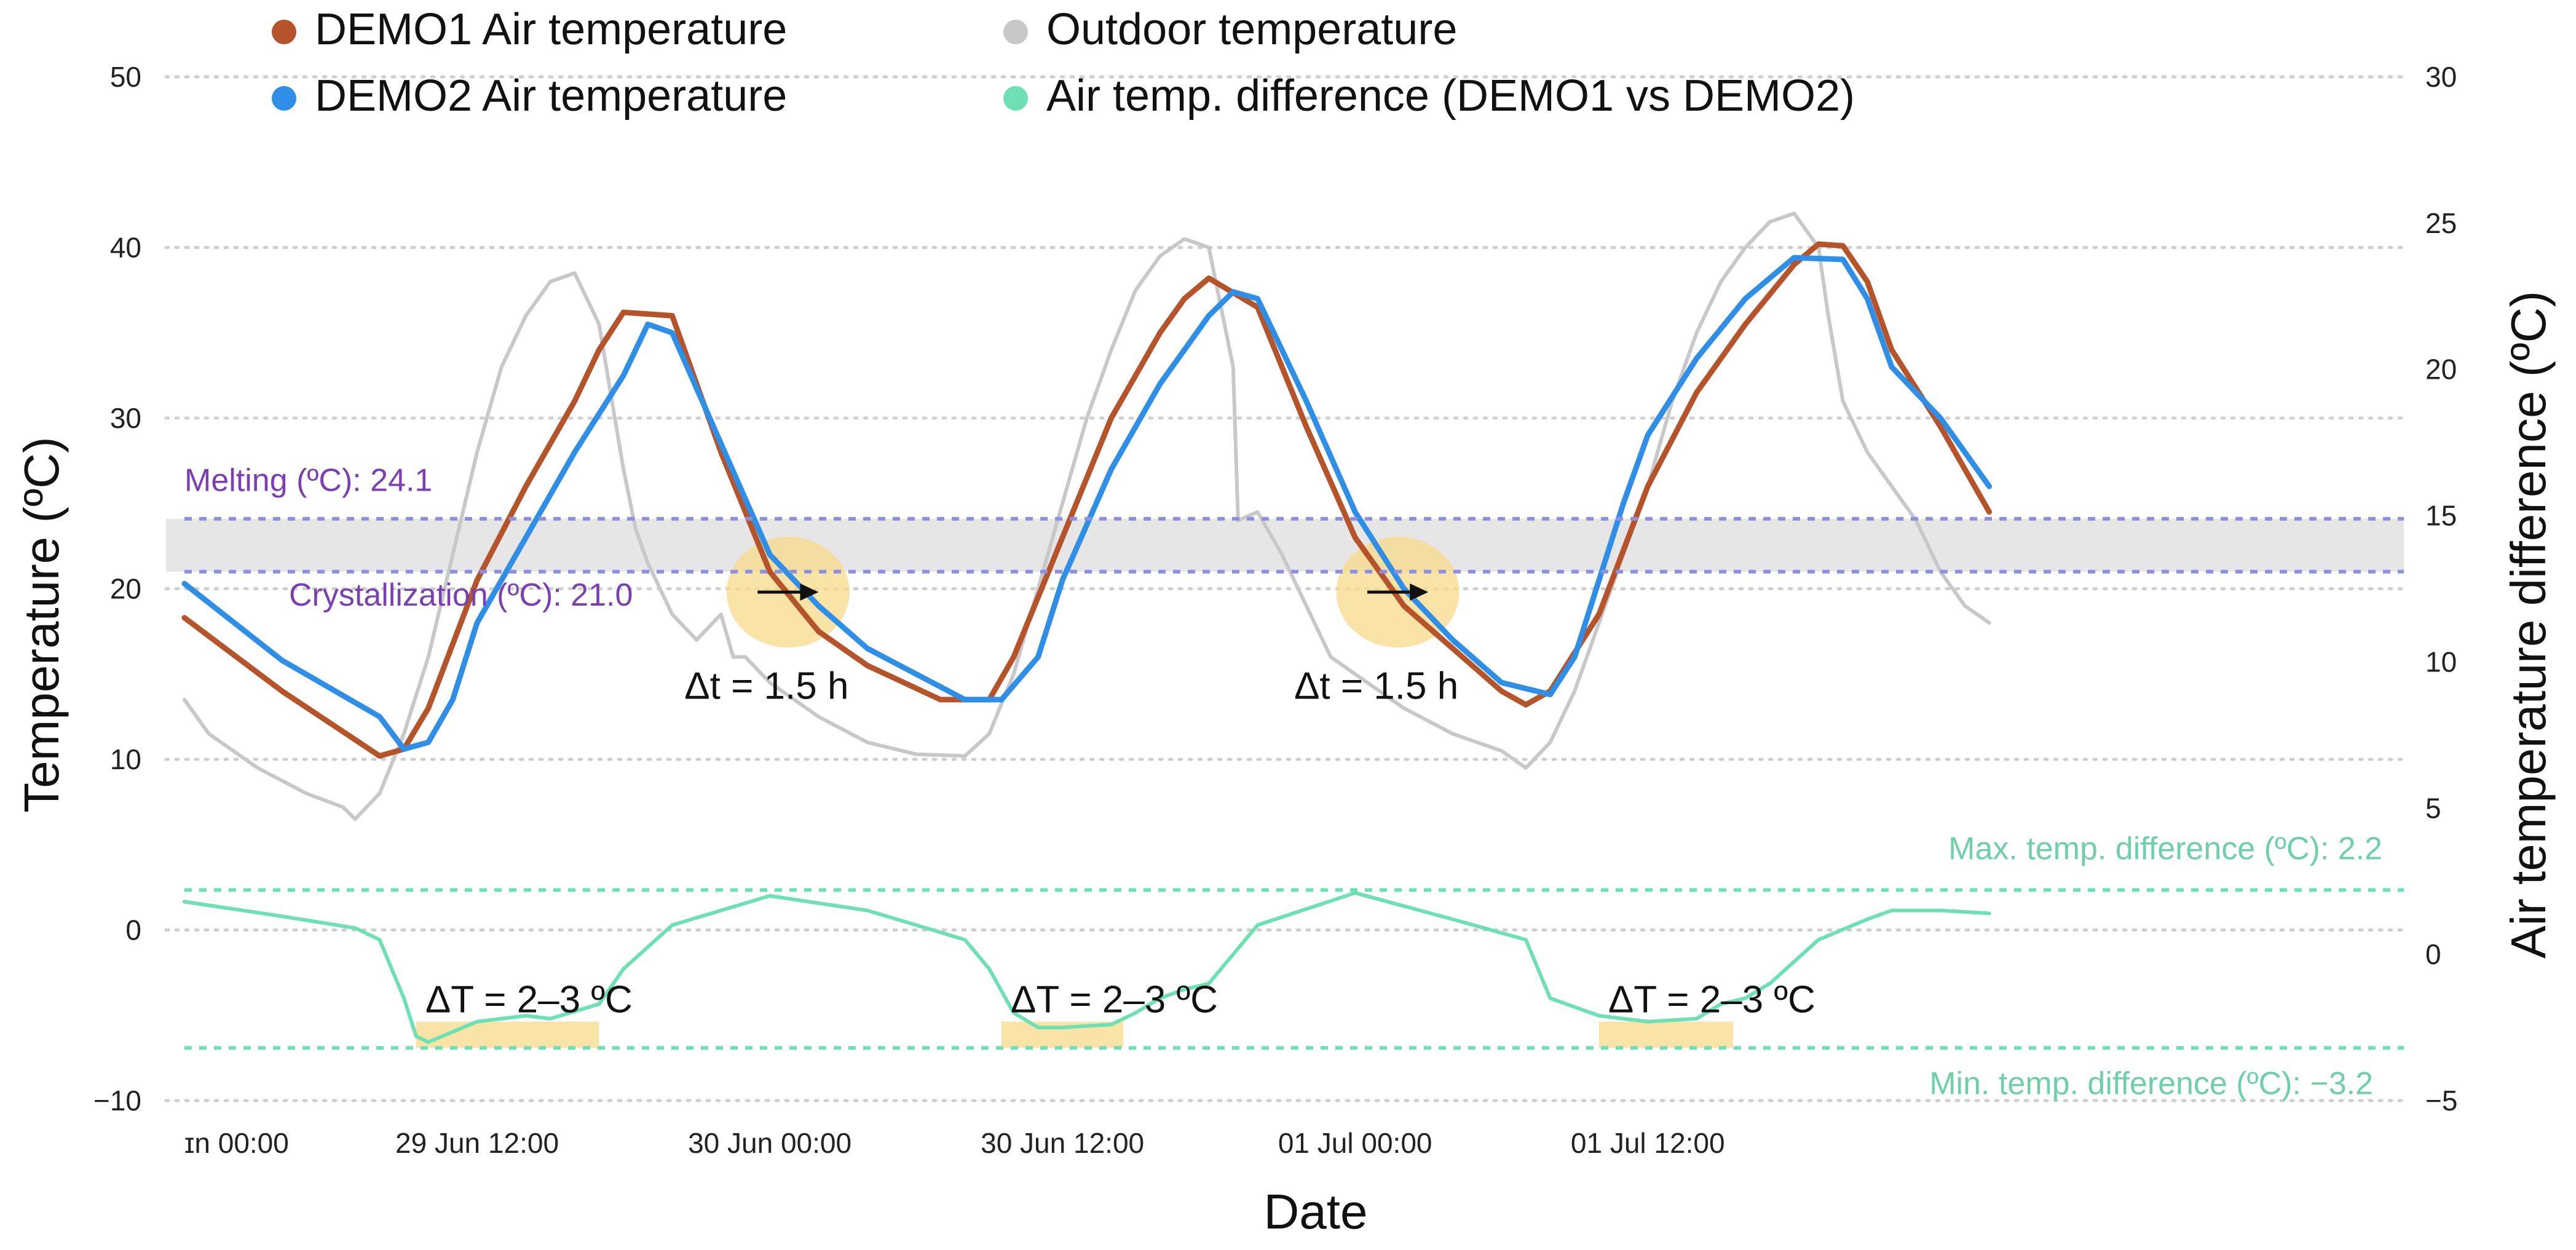 The height and width of the screenshot is (1250, 2576). Describe the element at coordinates (1251, 29) in the screenshot. I see `legend-label: Outdoor temperature` at that location.